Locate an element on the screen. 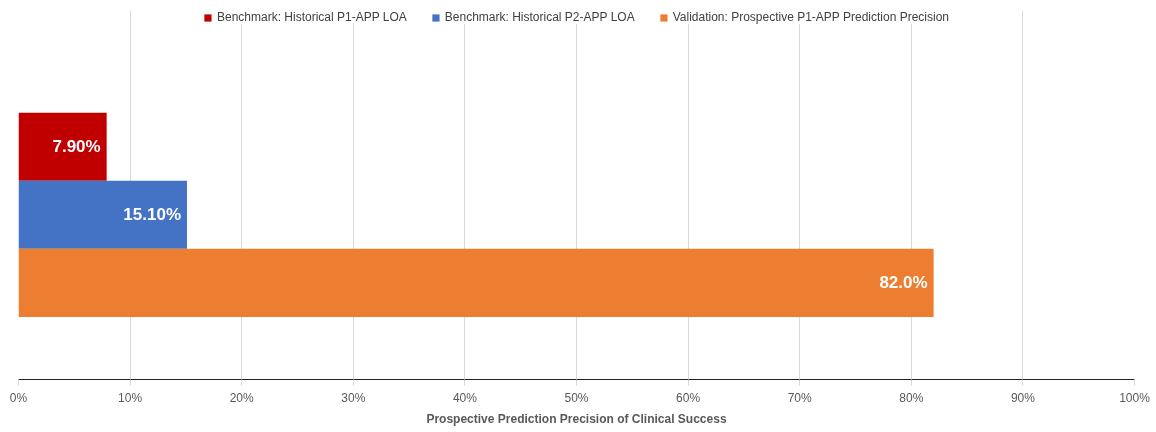 The width and height of the screenshot is (1156, 432). x-tick-label: 10% is located at coordinates (130, 397).